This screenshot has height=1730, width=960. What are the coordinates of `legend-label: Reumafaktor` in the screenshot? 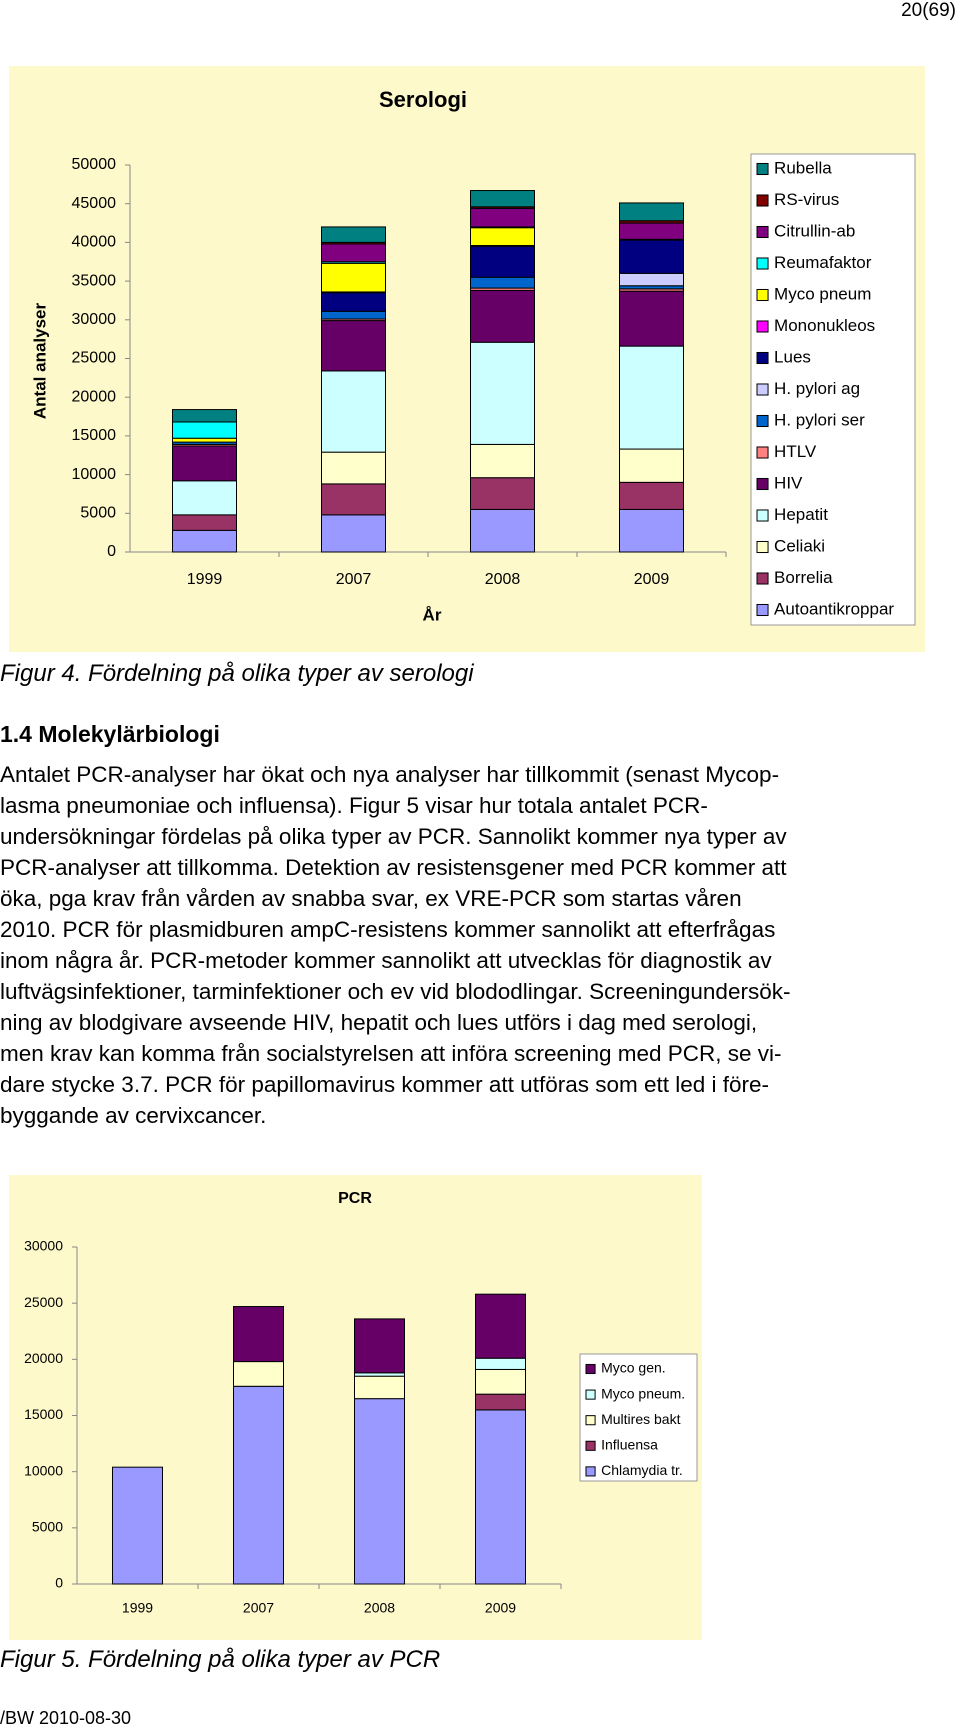 It's located at (823, 262).